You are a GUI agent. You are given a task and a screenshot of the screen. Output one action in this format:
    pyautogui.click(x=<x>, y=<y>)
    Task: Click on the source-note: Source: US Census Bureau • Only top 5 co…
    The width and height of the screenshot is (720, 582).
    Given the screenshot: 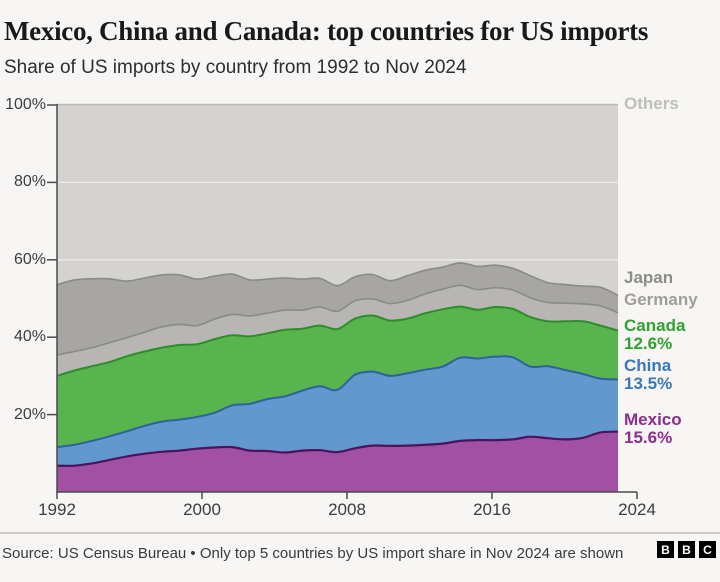 What is the action you would take?
    pyautogui.click(x=313, y=553)
    